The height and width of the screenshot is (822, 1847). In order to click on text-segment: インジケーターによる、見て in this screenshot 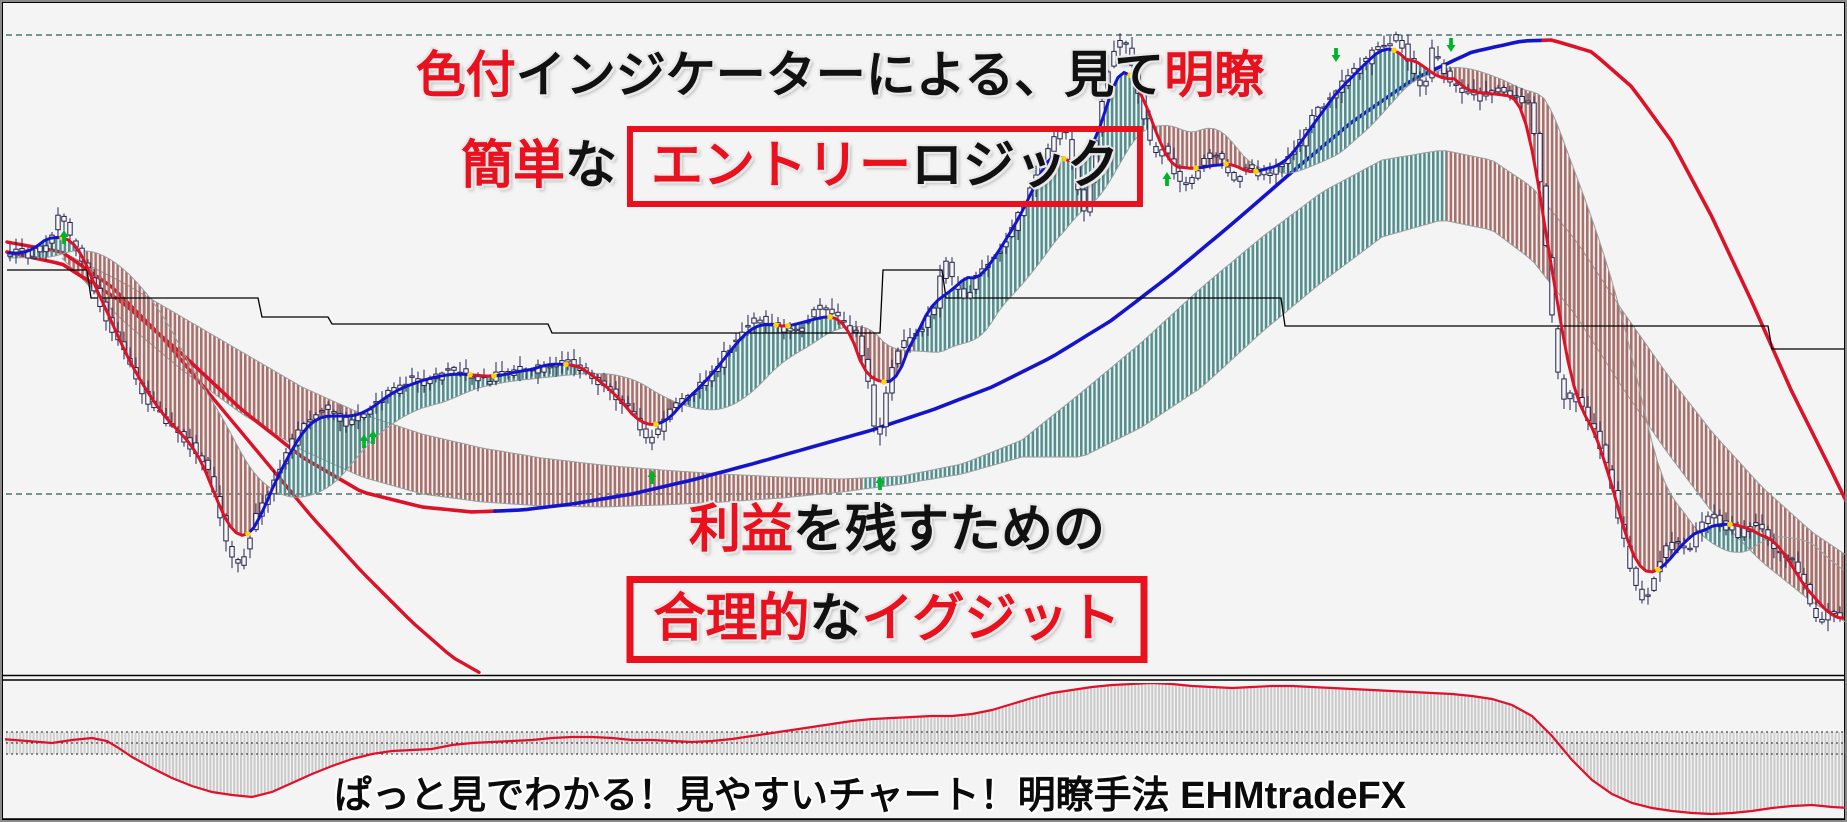, I will do `click(840, 75)`.